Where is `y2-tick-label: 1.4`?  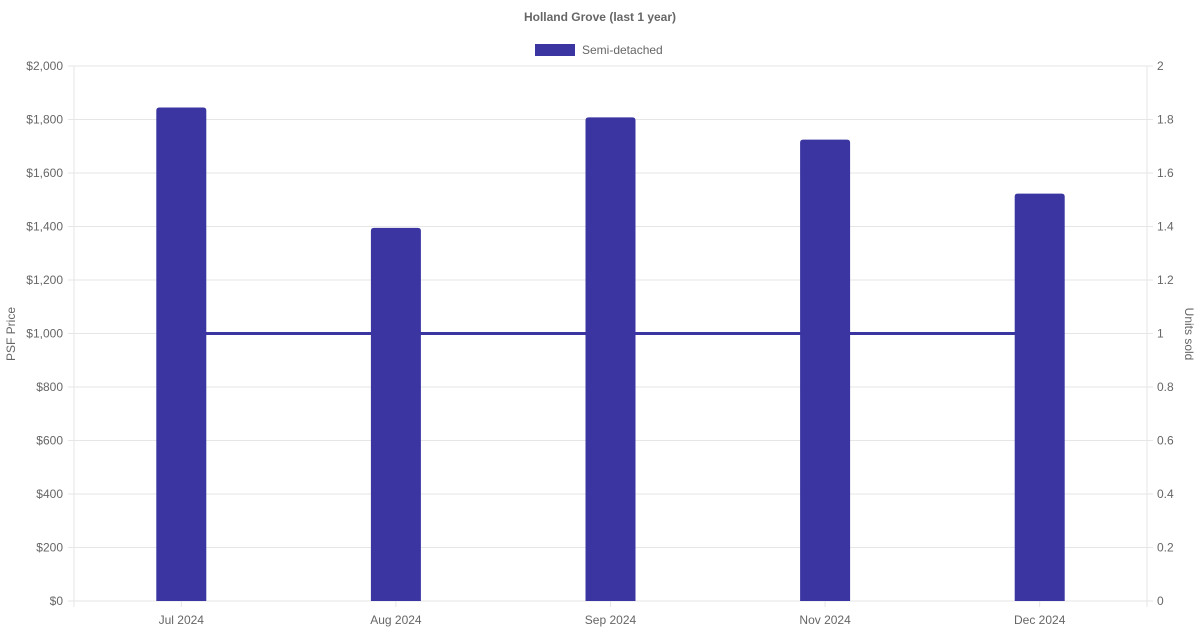
y2-tick-label: 1.4 is located at coordinates (1165, 227).